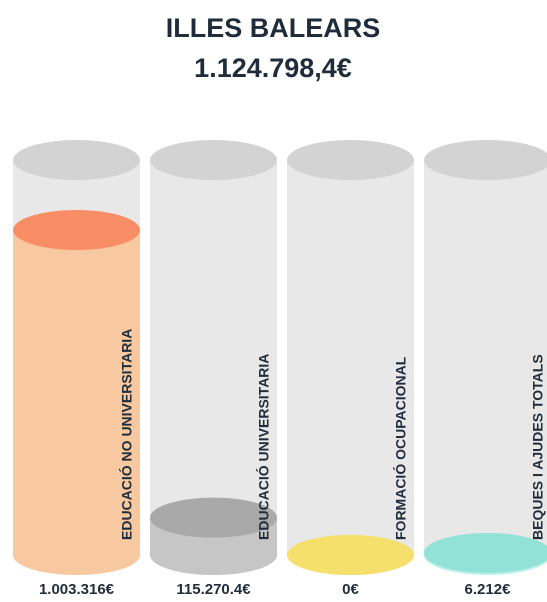 This screenshot has width=547, height=602. Describe the element at coordinates (488, 589) in the screenshot. I see `value-label: 6.212€` at that location.